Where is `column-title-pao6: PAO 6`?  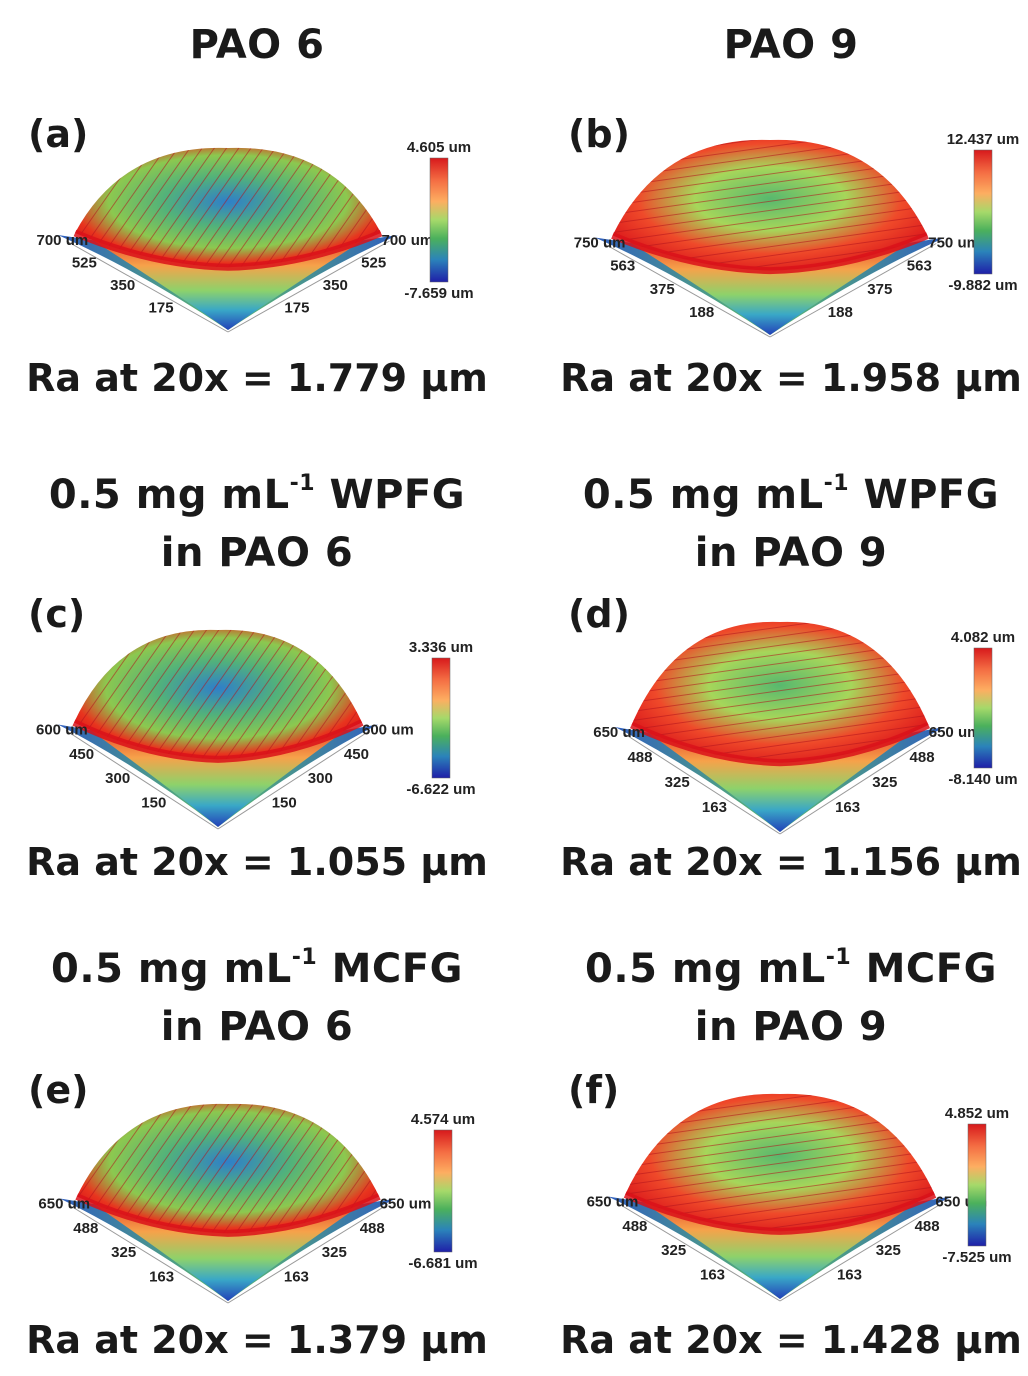 column-title-pao6: PAO 6 is located at coordinates (257, 45).